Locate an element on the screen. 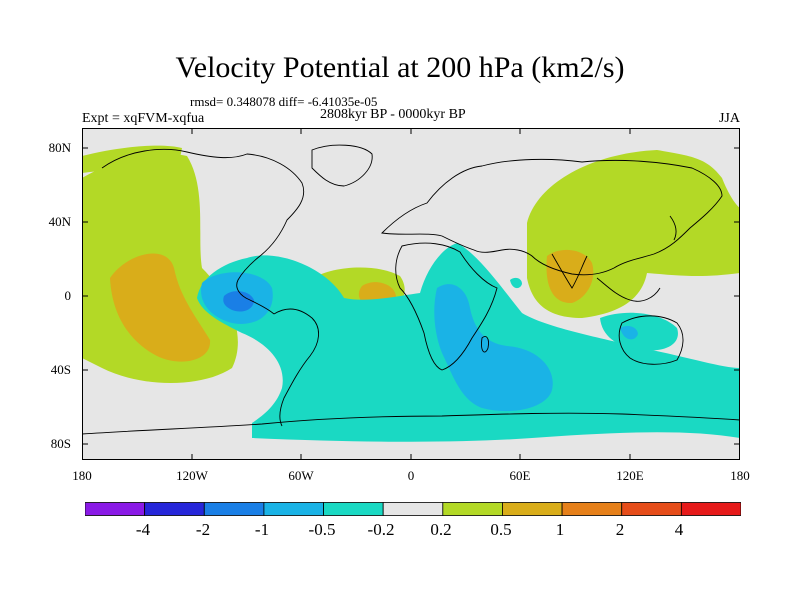 The height and width of the screenshot is (600, 800). colorbar-label: -2 is located at coordinates (203, 529).